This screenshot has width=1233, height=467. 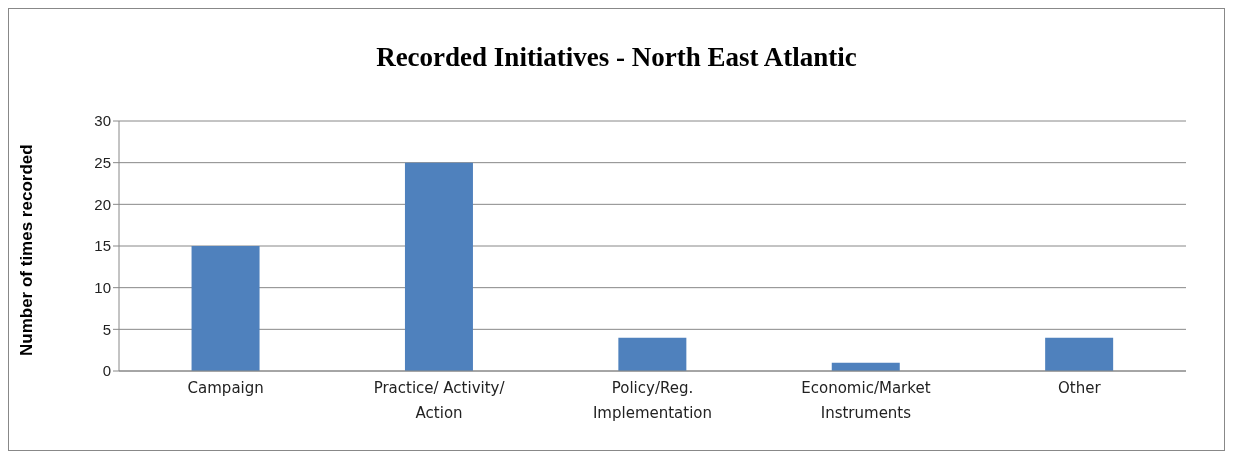 I want to click on y-tick-label: 10, so click(x=102, y=287).